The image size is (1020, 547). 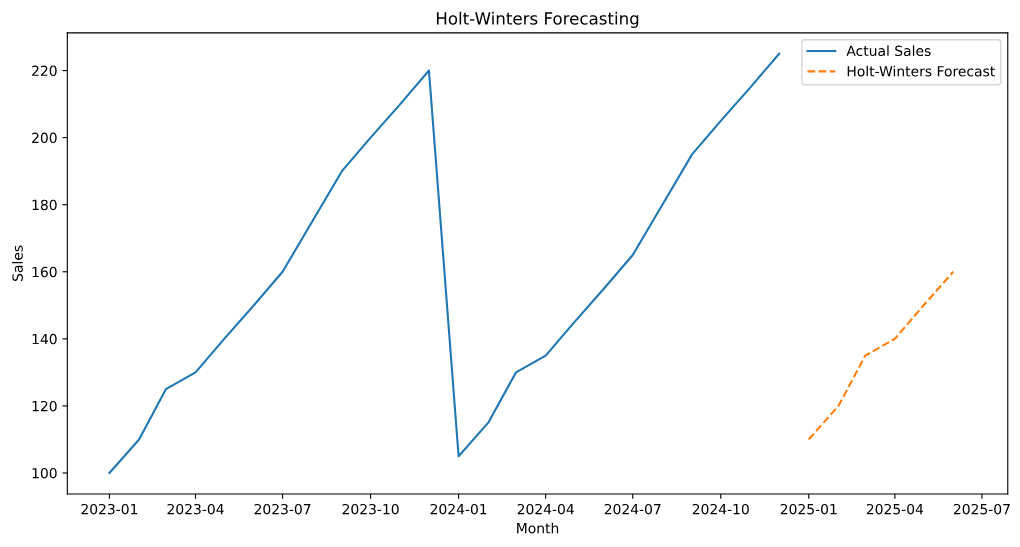 What do you see at coordinates (881, 355) in the screenshot?
I see `line-series` at bounding box center [881, 355].